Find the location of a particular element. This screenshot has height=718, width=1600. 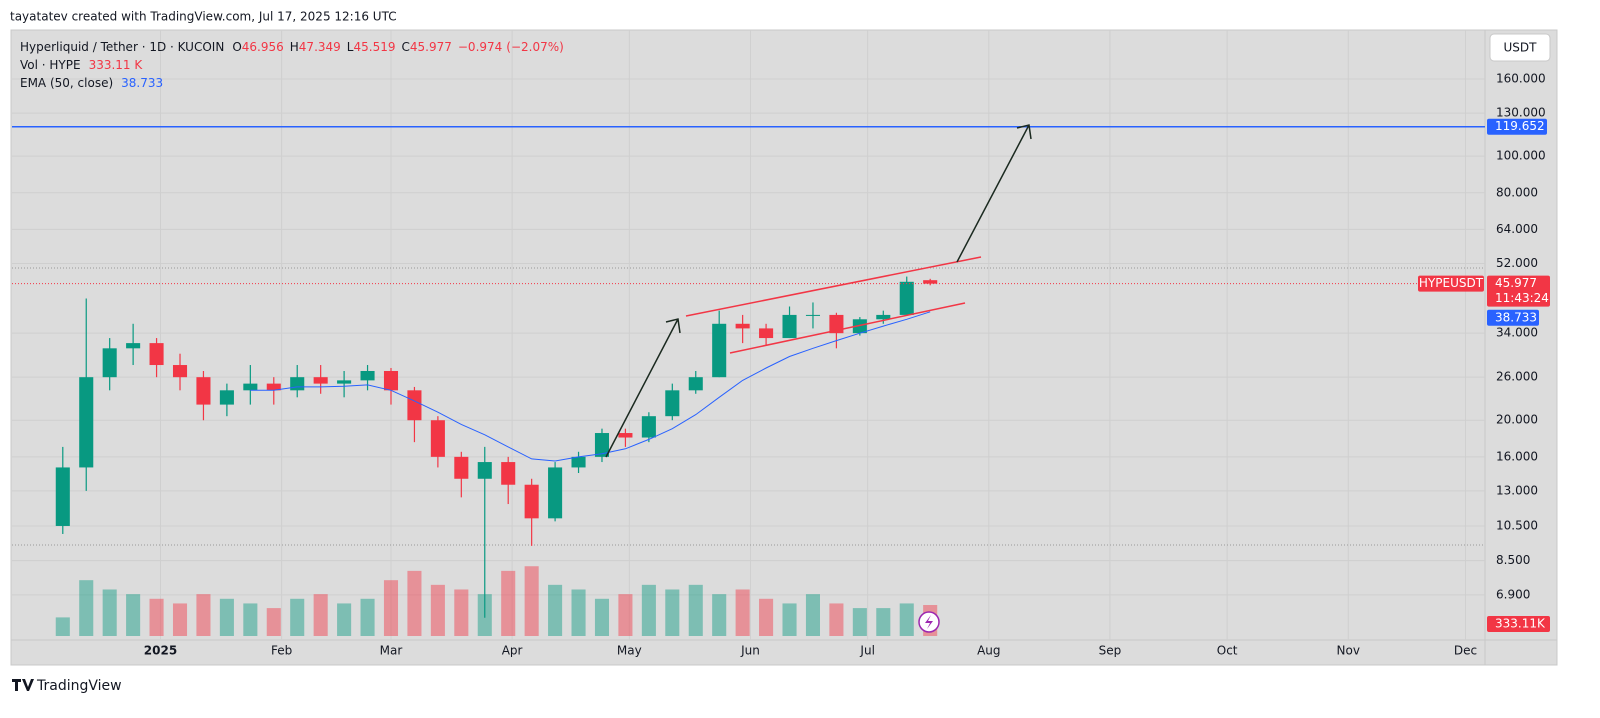

ohlc-letter: C is located at coordinates (405, 47).